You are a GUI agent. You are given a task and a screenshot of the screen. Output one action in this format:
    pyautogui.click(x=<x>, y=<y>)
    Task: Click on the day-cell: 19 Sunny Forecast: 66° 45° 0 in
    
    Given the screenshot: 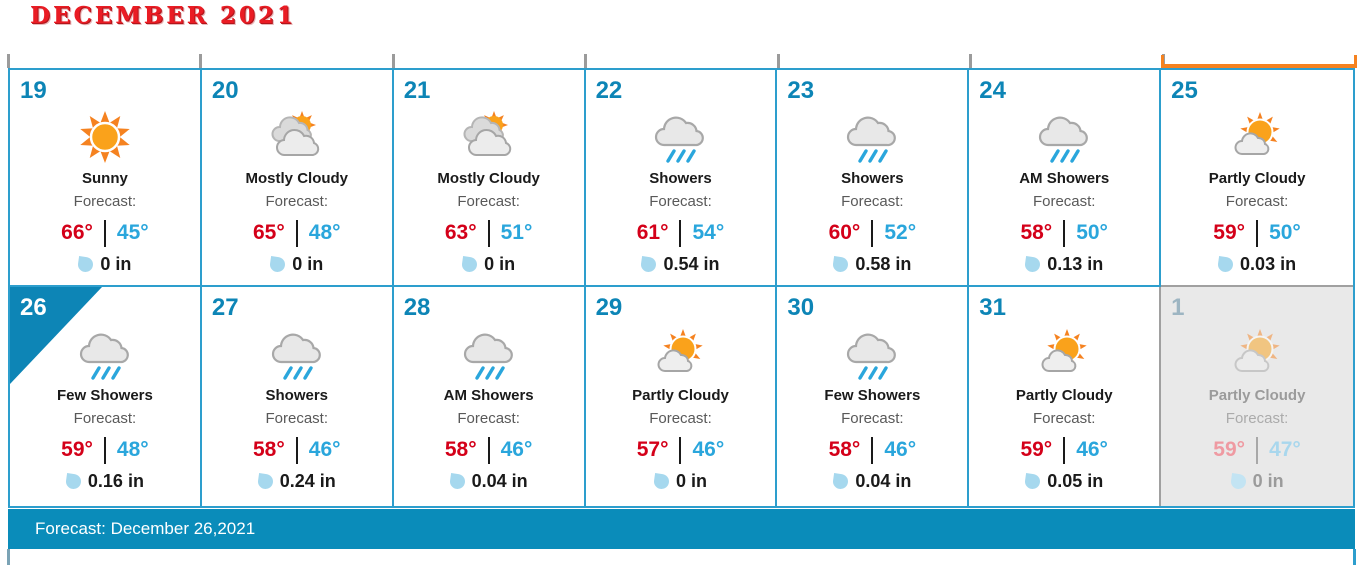 What is the action you would take?
    pyautogui.click(x=106, y=178)
    